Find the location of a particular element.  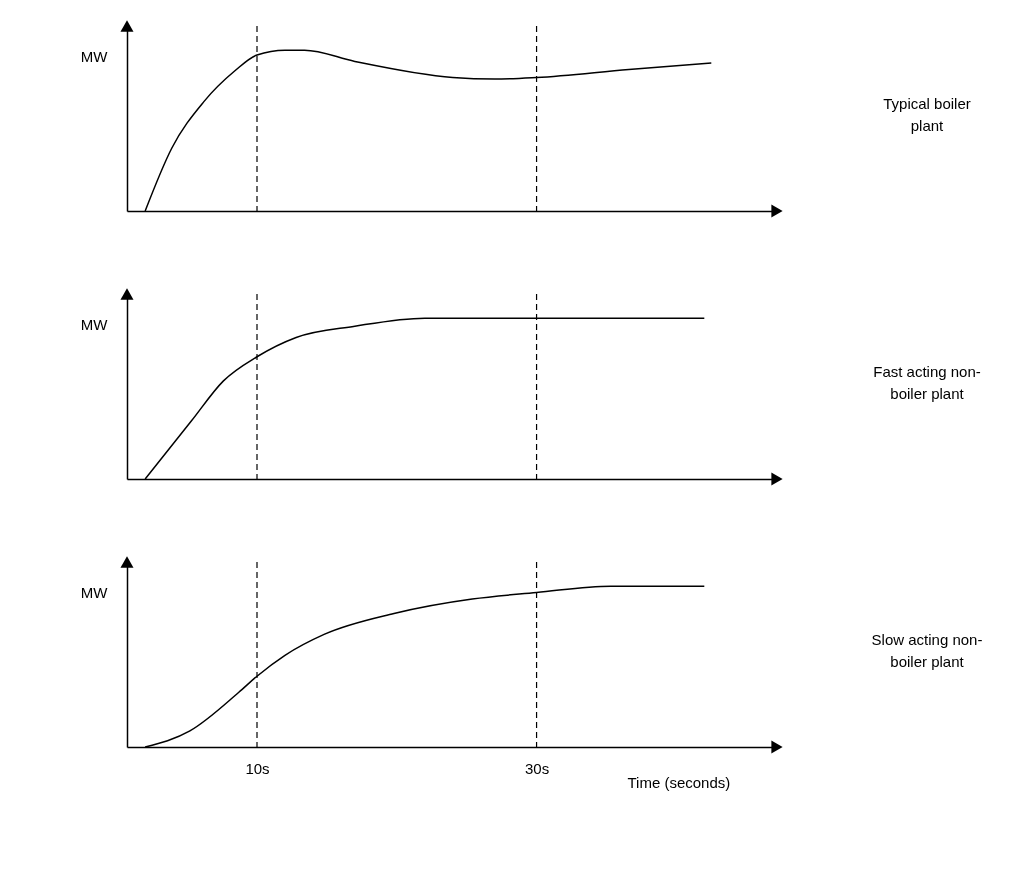

text: Slow acting non-boiler plant is located at coordinates (927, 650).